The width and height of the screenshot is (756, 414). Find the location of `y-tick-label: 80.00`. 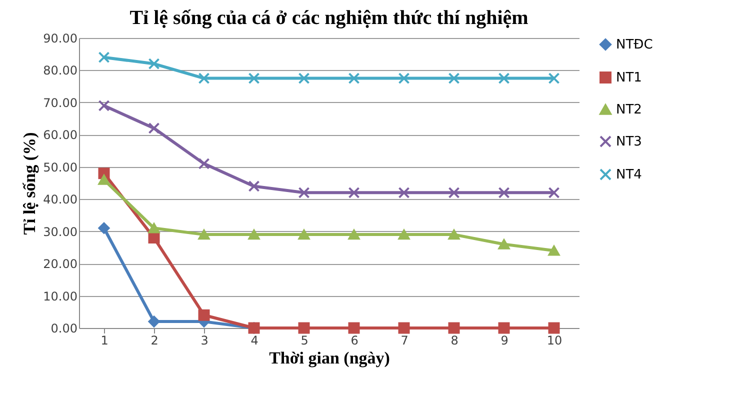

y-tick-label: 80.00 is located at coordinates (60, 71).